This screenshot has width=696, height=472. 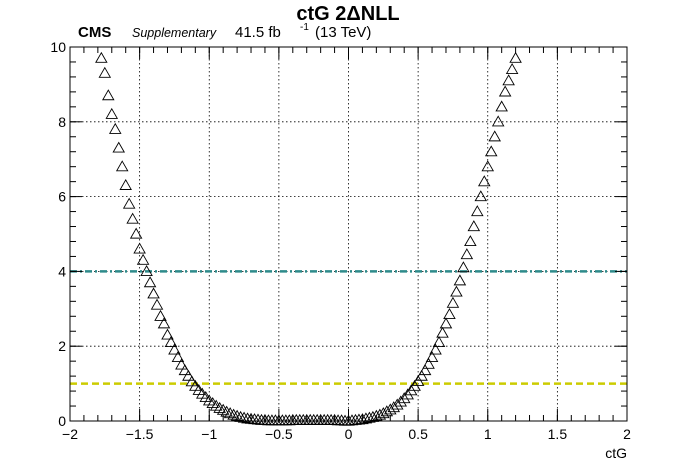 I want to click on x-tick-label: −2, so click(x=70, y=434).